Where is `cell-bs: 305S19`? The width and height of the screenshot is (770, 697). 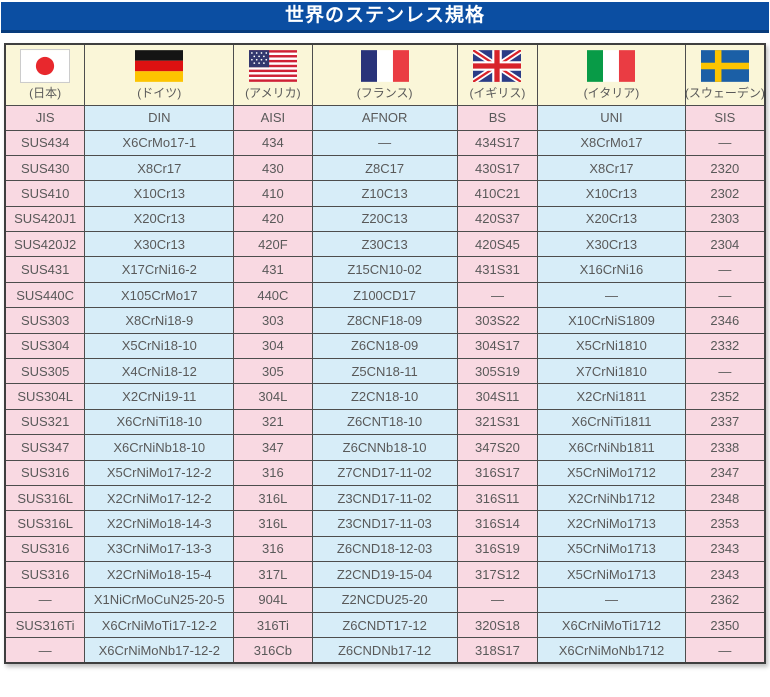 cell-bs: 305S19 is located at coordinates (497, 371).